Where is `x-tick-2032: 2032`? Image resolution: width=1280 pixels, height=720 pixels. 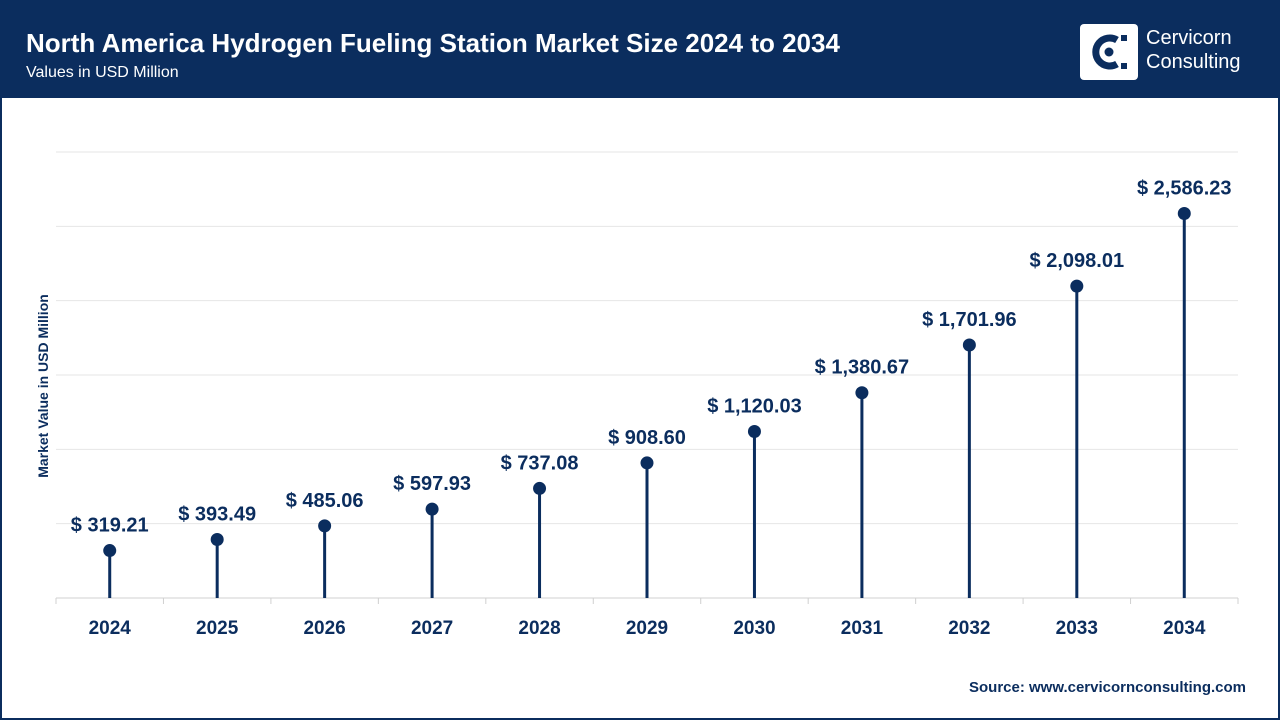 x-tick-2032: 2032 is located at coordinates (969, 628).